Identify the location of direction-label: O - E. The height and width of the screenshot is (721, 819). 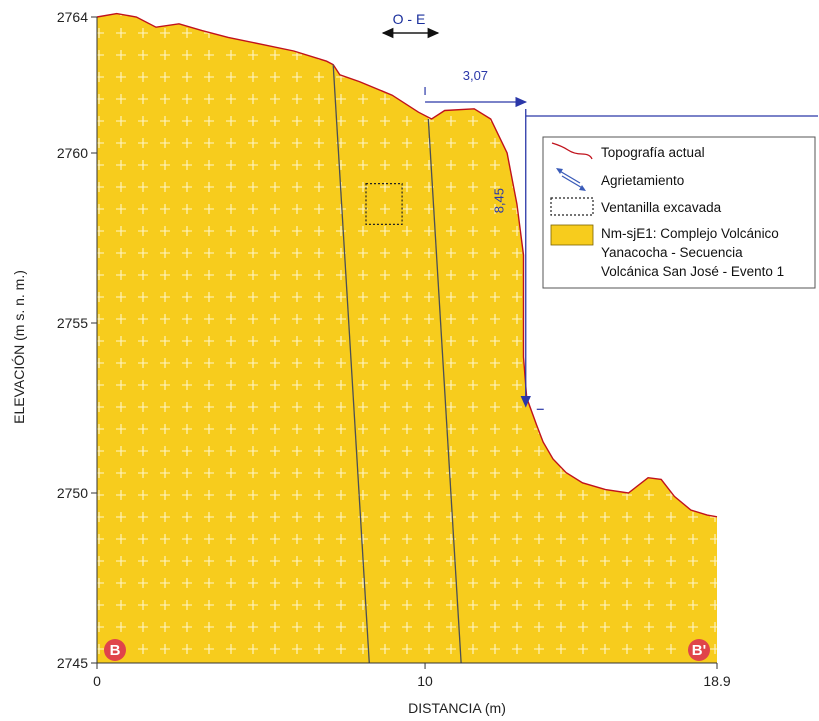
(409, 19).